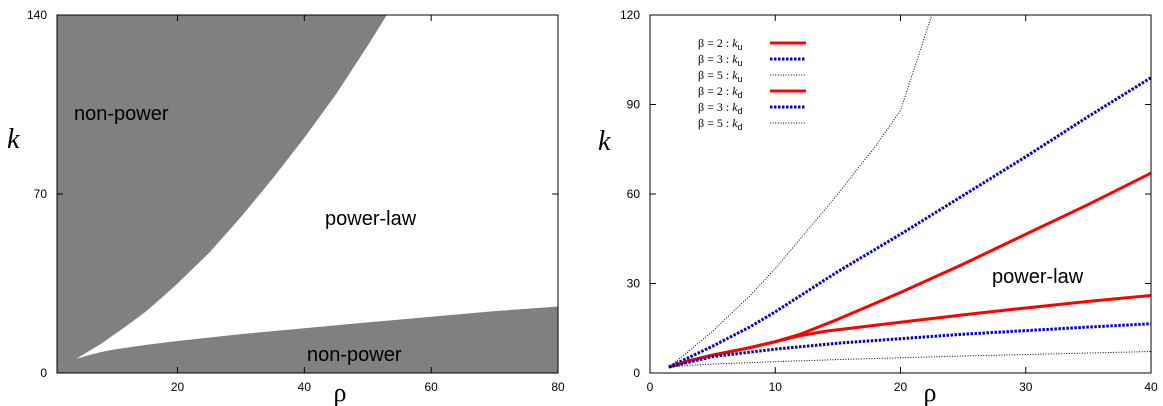 This screenshot has height=406, width=1163. Describe the element at coordinates (307, 339) in the screenshot. I see `region-lower-non-power` at that location.